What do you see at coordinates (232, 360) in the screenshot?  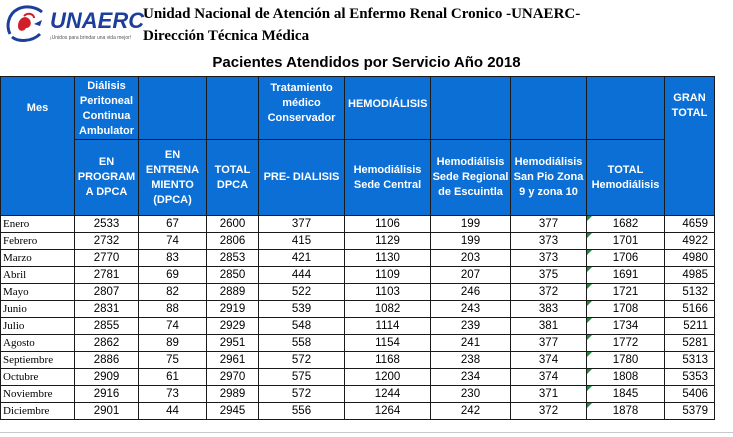 I see `cell-total-dpca: 2961` at bounding box center [232, 360].